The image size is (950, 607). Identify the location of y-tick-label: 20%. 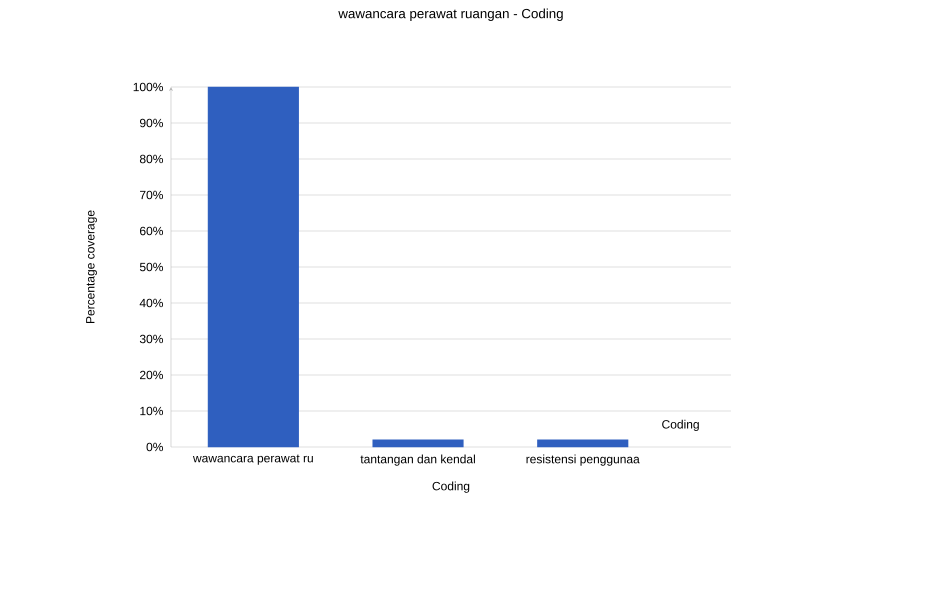
(152, 375).